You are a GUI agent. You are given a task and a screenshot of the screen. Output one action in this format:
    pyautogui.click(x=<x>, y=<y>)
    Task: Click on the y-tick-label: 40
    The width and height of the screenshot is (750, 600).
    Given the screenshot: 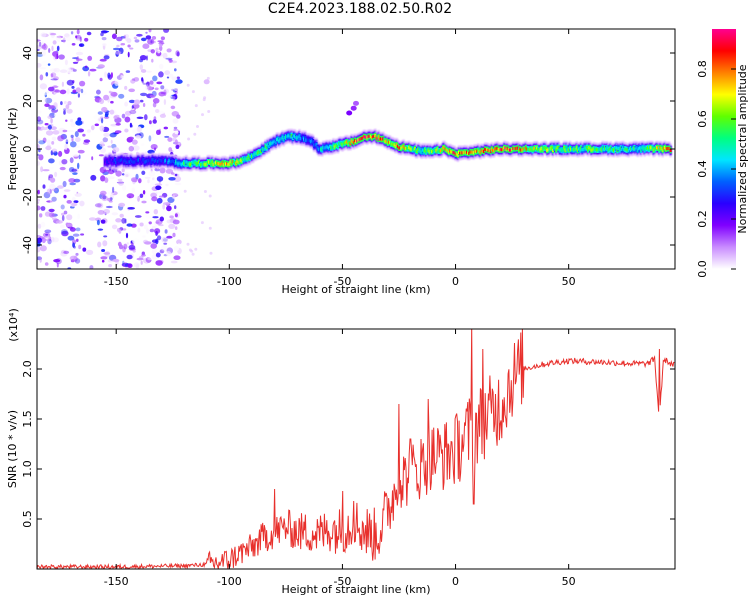 What is the action you would take?
    pyautogui.click(x=27, y=53)
    